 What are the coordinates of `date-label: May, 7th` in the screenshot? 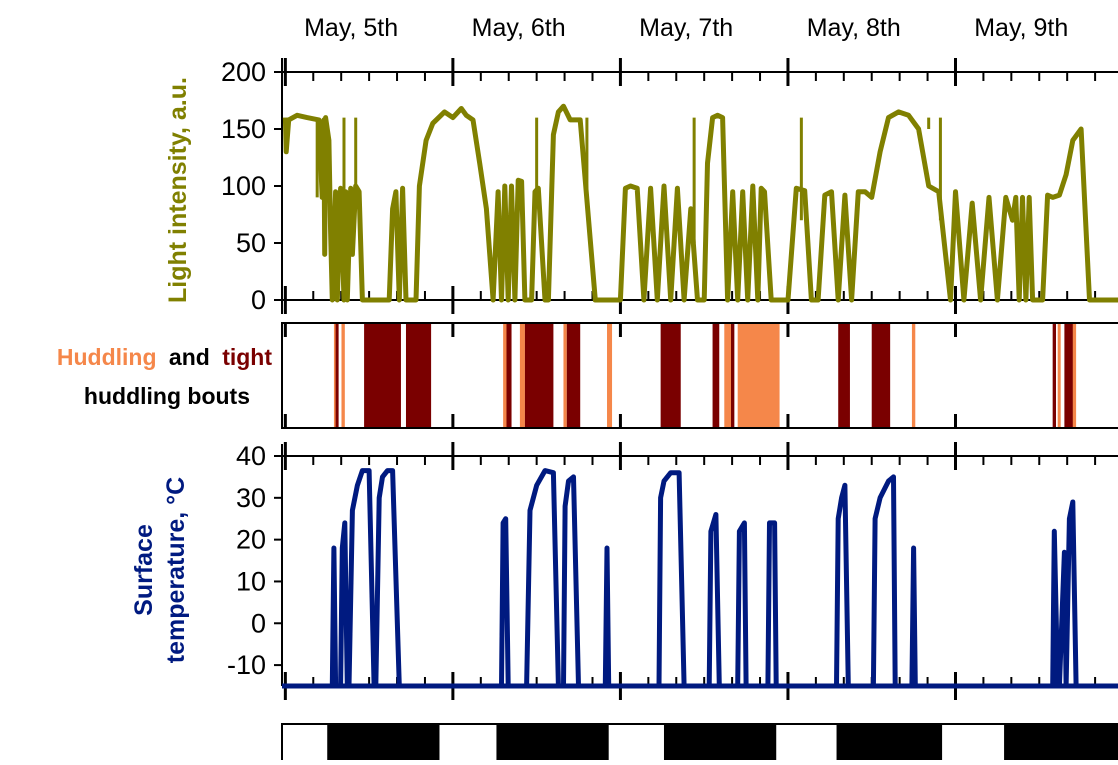 It's located at (686, 28).